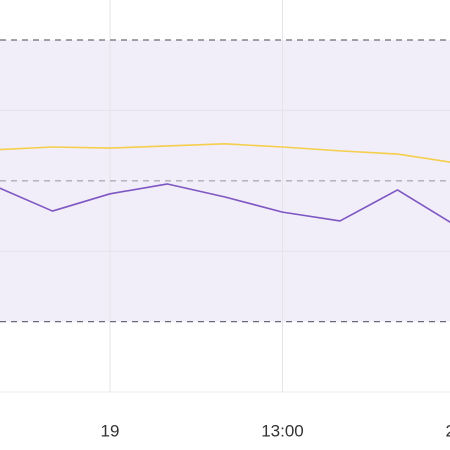 This screenshot has width=450, height=450. What do you see at coordinates (282, 430) in the screenshot?
I see `x-tick-label: 13:00` at bounding box center [282, 430].